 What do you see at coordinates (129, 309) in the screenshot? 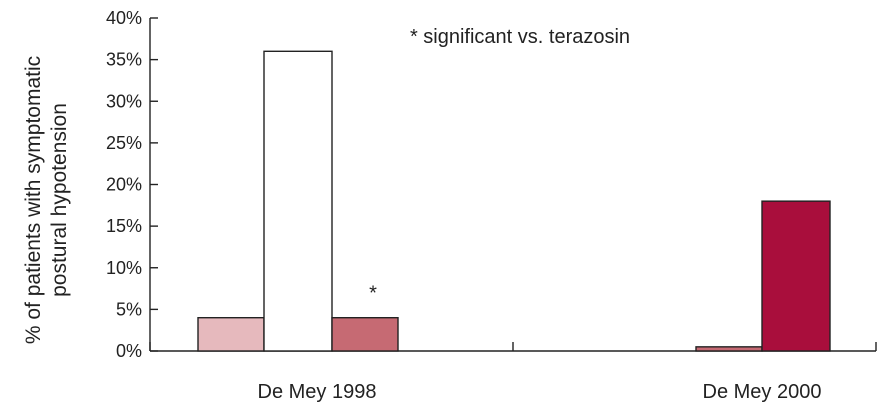
I see `y-tick-label: 5%` at bounding box center [129, 309].